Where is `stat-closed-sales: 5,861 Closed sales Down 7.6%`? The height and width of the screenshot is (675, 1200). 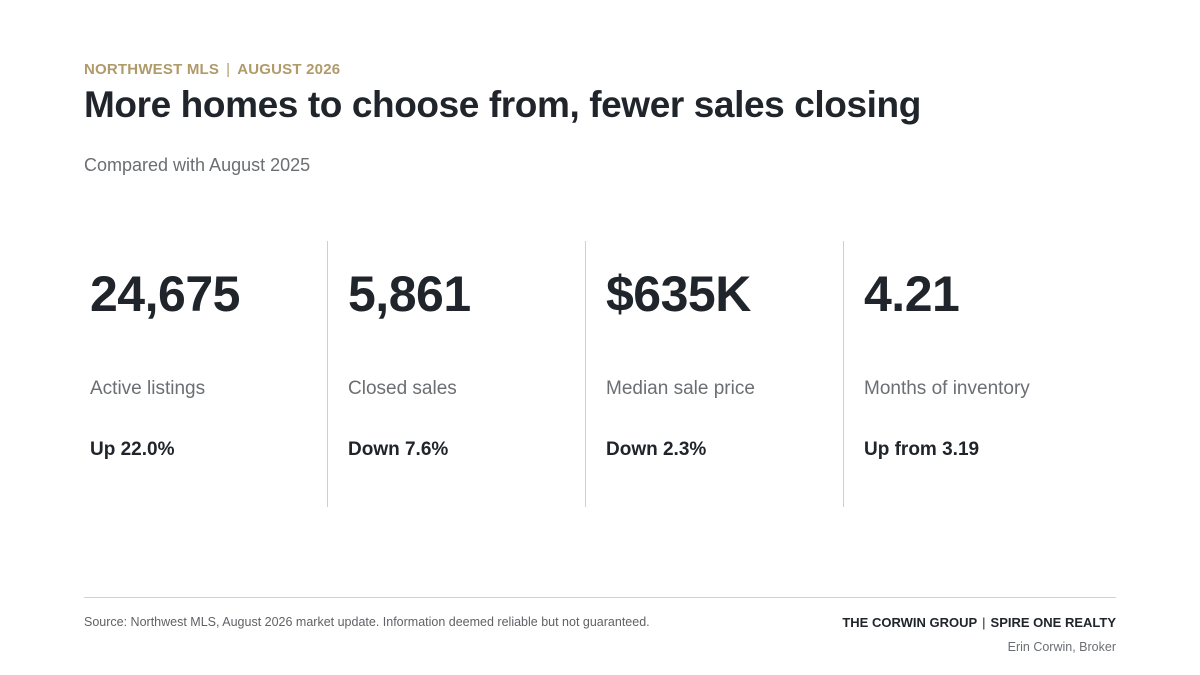
stat-closed-sales: 5,861 Closed sales Down 7.6% is located at coordinates (456, 374).